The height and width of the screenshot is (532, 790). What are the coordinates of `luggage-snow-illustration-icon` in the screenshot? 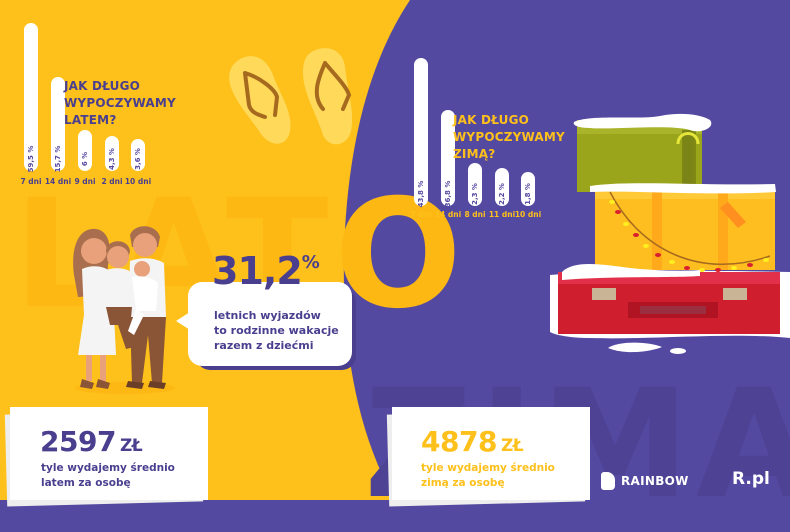 It's located at (670, 233).